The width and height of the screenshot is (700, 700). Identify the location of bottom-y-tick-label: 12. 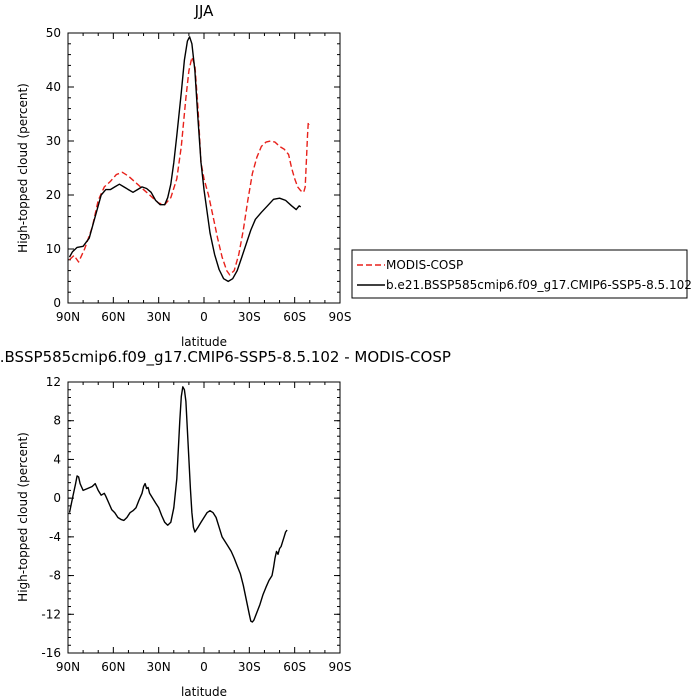
(53, 382).